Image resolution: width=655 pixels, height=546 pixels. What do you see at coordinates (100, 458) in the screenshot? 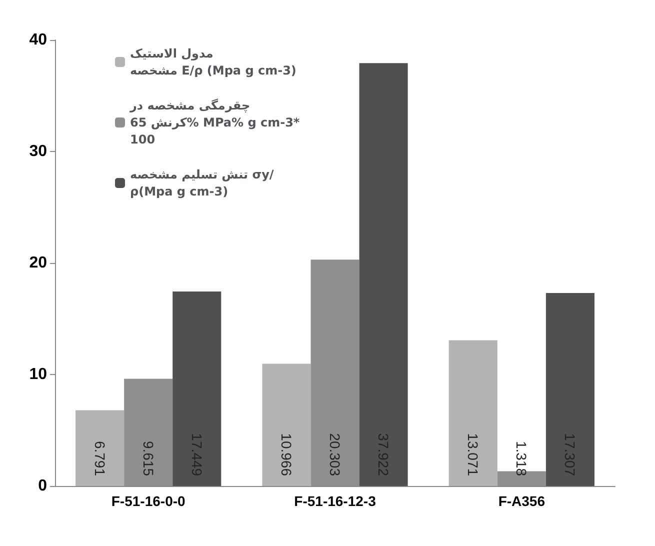
I see `data-label: 6.791` at bounding box center [100, 458].